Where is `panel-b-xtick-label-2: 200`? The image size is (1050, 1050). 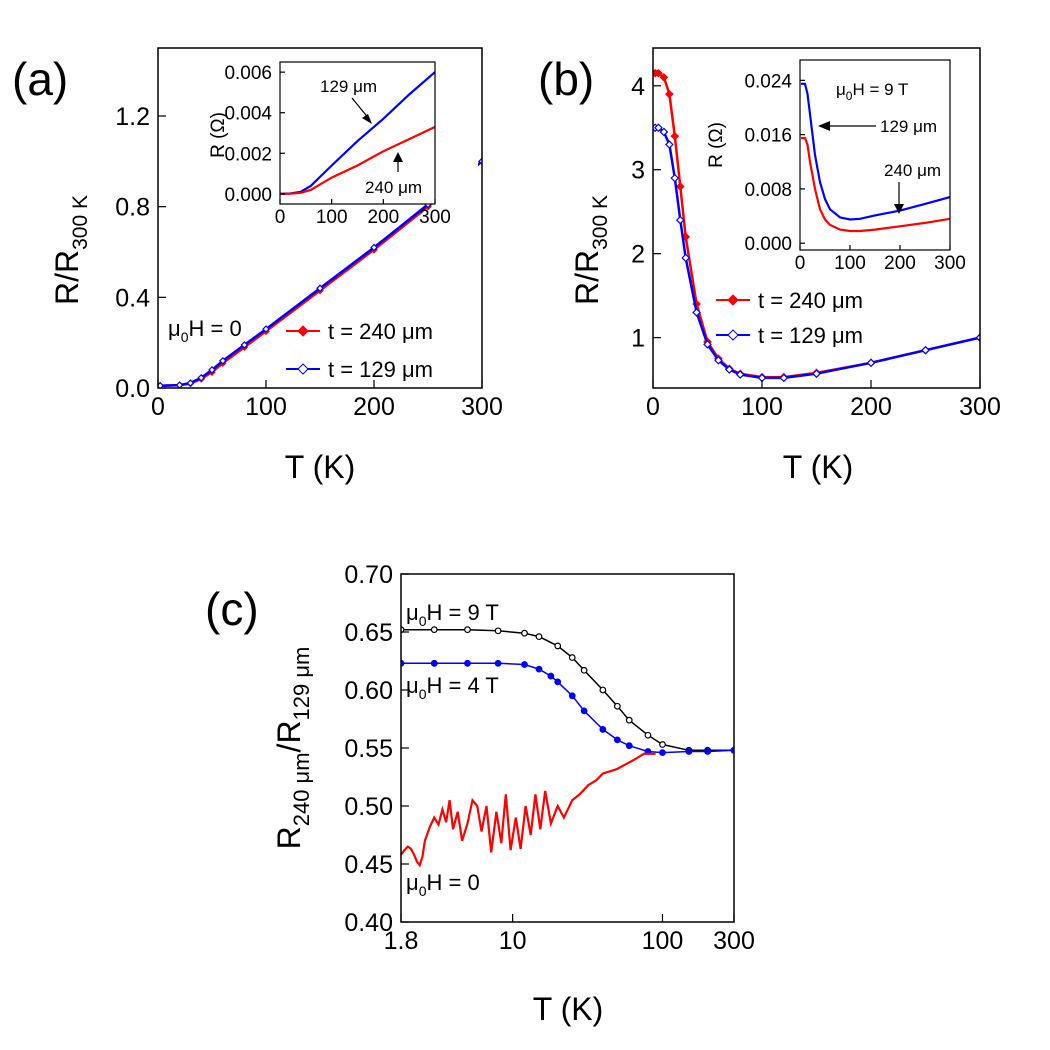
panel-b-xtick-label-2: 200 is located at coordinates (871, 407).